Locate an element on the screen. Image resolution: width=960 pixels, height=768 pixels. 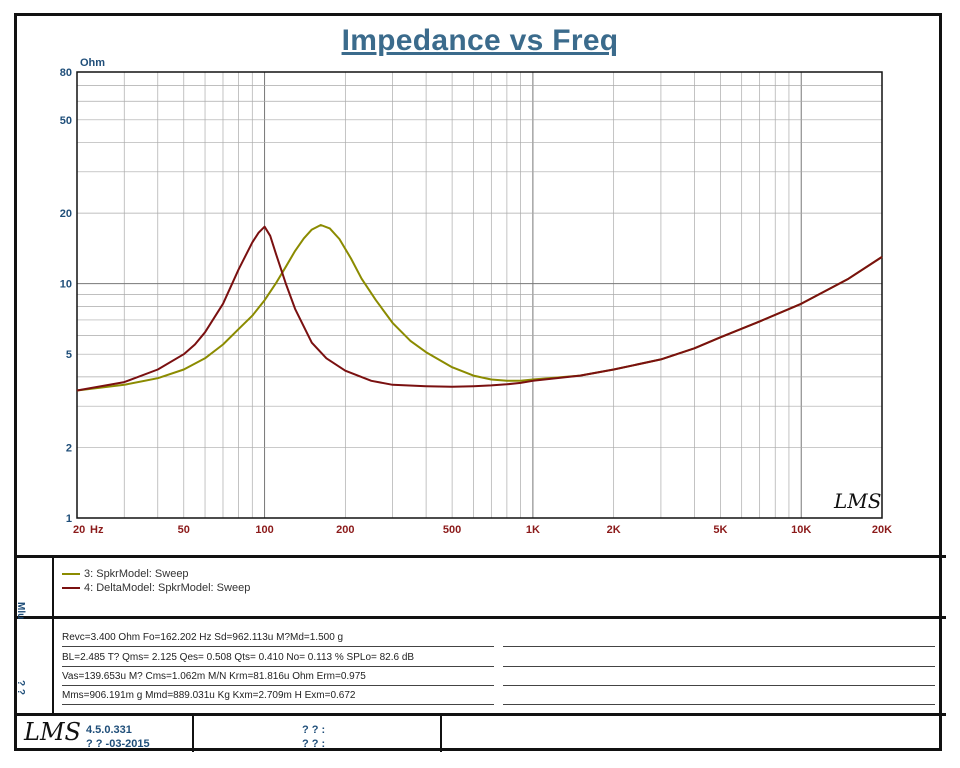
legend-item-spkrmodel: 3: SpkrModel: Sweep is located at coordinates (125, 574).